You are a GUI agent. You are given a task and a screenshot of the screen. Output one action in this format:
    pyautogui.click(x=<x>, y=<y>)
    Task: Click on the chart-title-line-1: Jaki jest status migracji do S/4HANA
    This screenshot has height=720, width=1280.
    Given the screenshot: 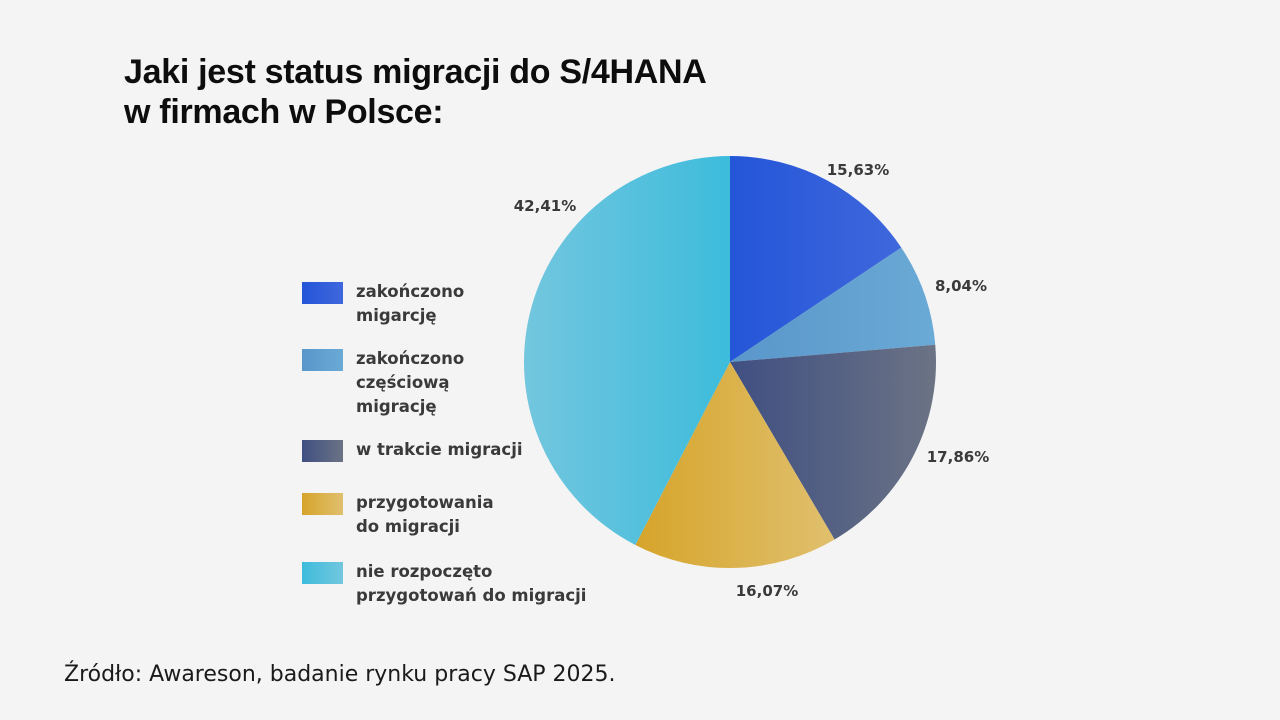 What is the action you would take?
    pyautogui.click(x=415, y=72)
    